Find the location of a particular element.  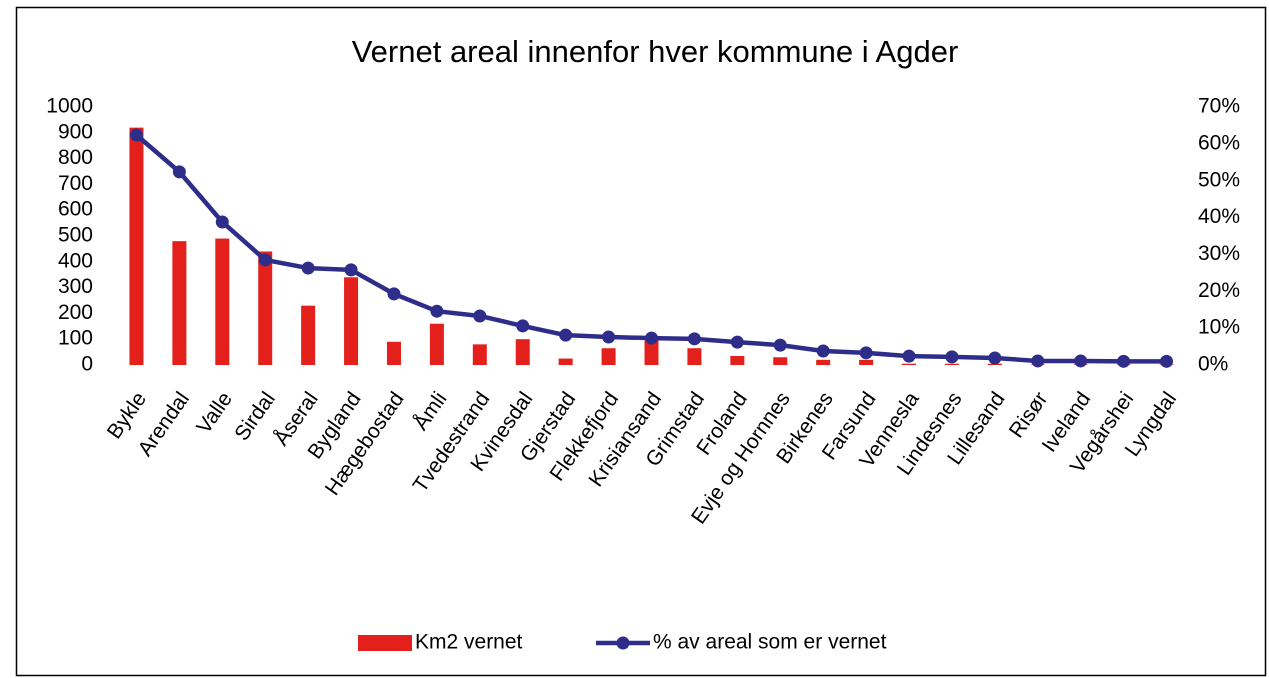

legend-marker is located at coordinates (623, 643).